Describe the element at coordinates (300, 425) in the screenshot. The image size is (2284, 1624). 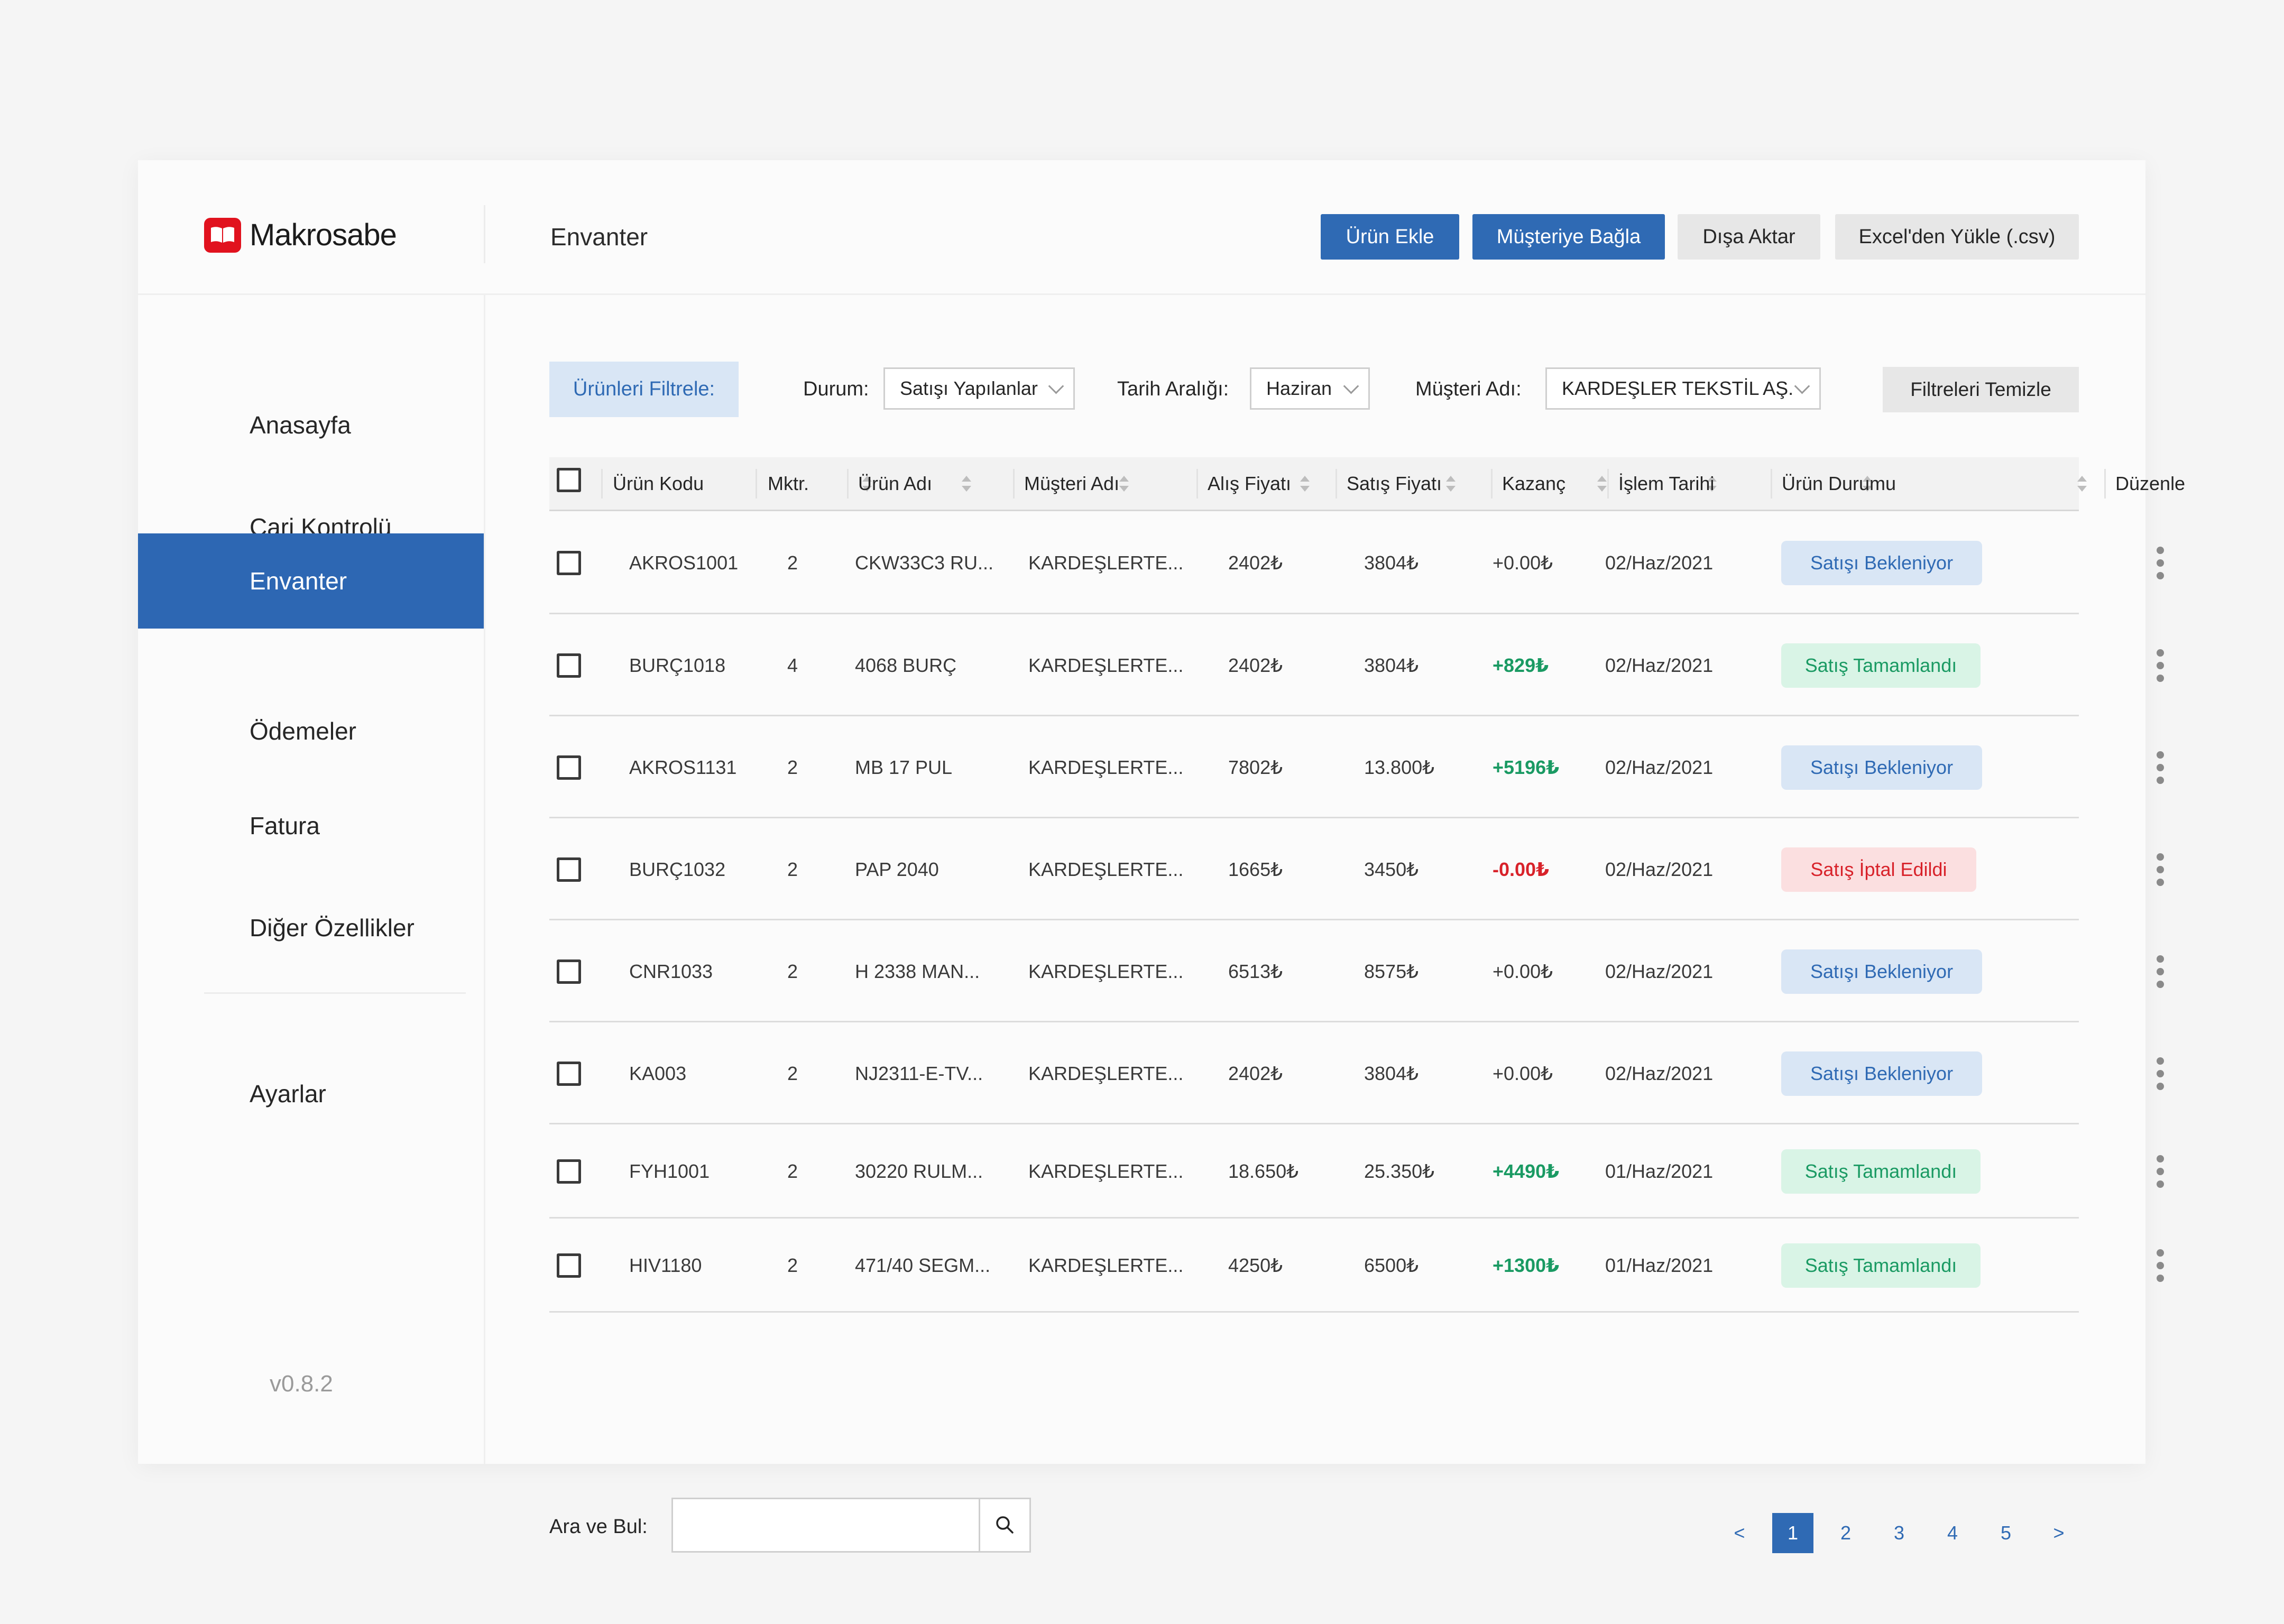
I see `sidebar-item-anasayfa: Anasayfa` at that location.